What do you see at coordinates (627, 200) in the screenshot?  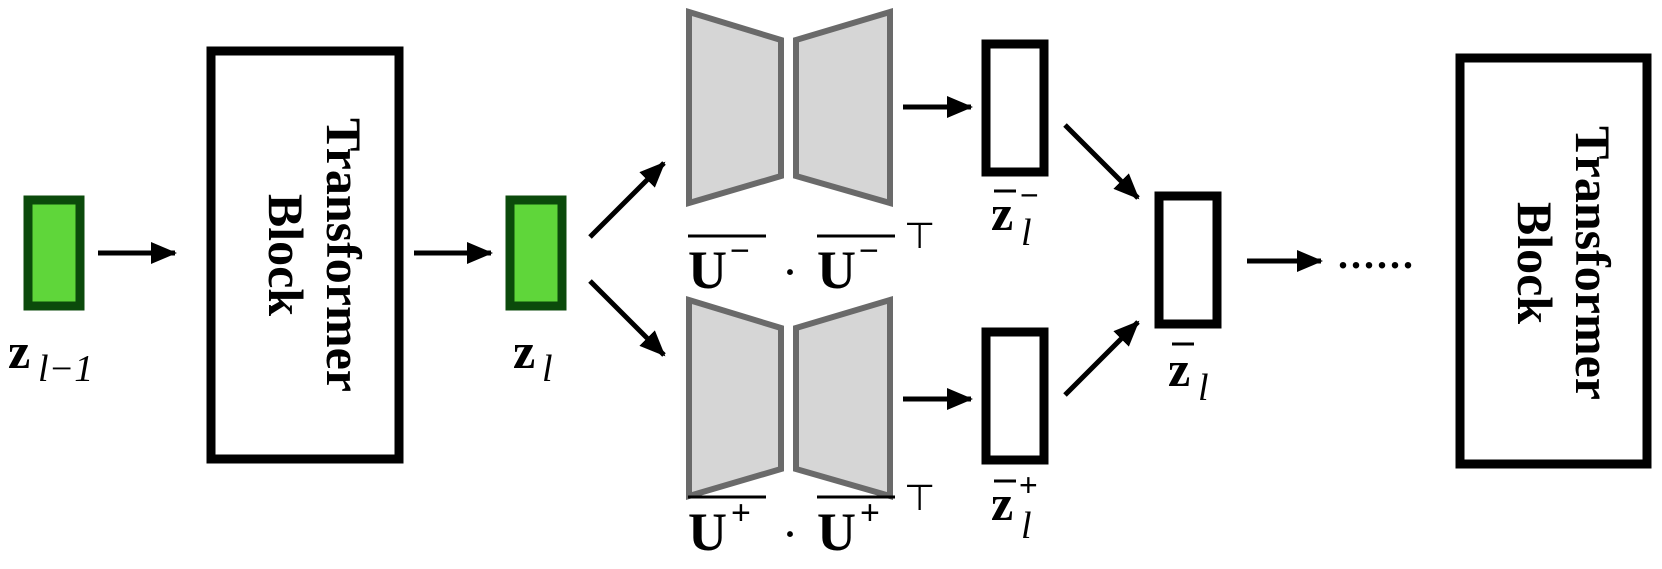 I see `arrow-zl-to-u-minus` at bounding box center [627, 200].